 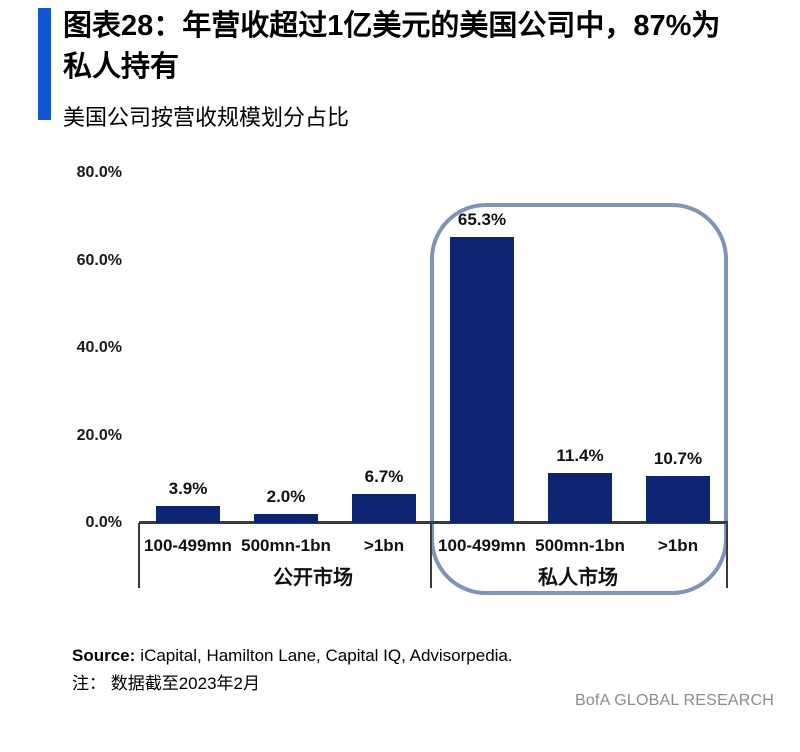 I want to click on y-tick-label: 20.0%, so click(x=99, y=435).